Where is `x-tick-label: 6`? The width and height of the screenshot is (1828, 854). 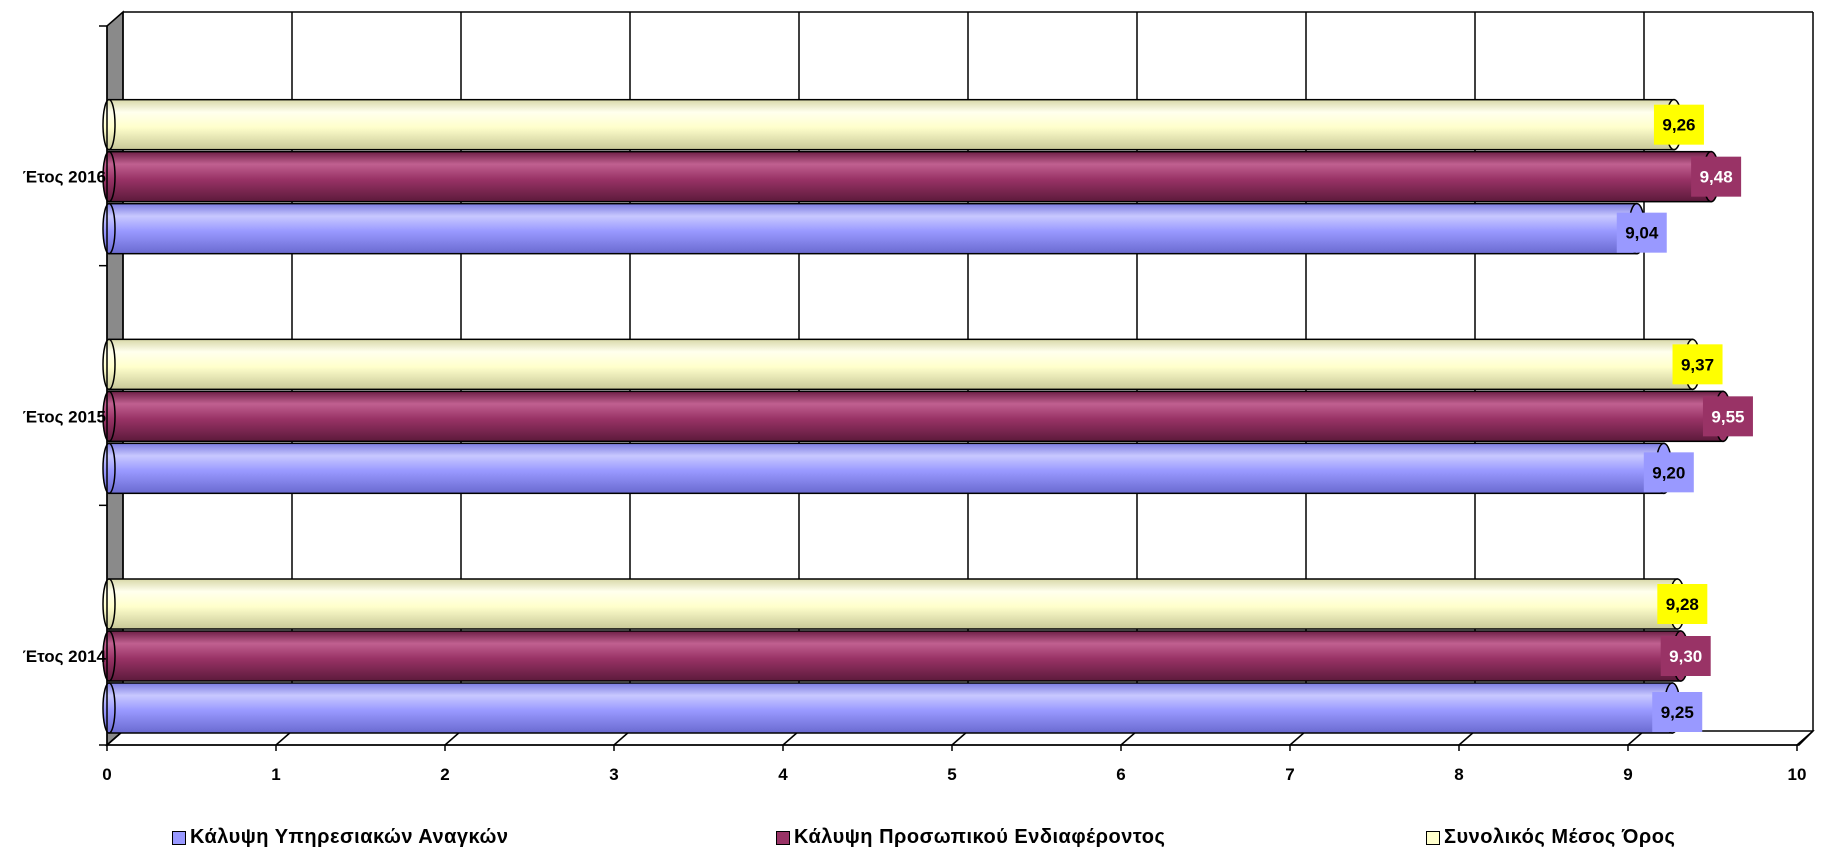 x-tick-label: 6 is located at coordinates (1120, 774).